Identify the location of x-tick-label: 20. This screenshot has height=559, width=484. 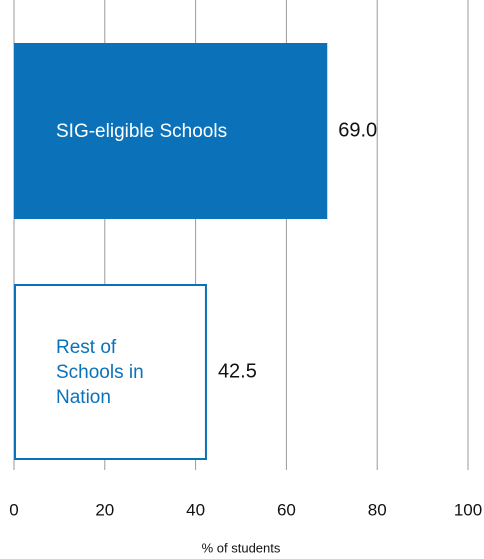
(104, 509).